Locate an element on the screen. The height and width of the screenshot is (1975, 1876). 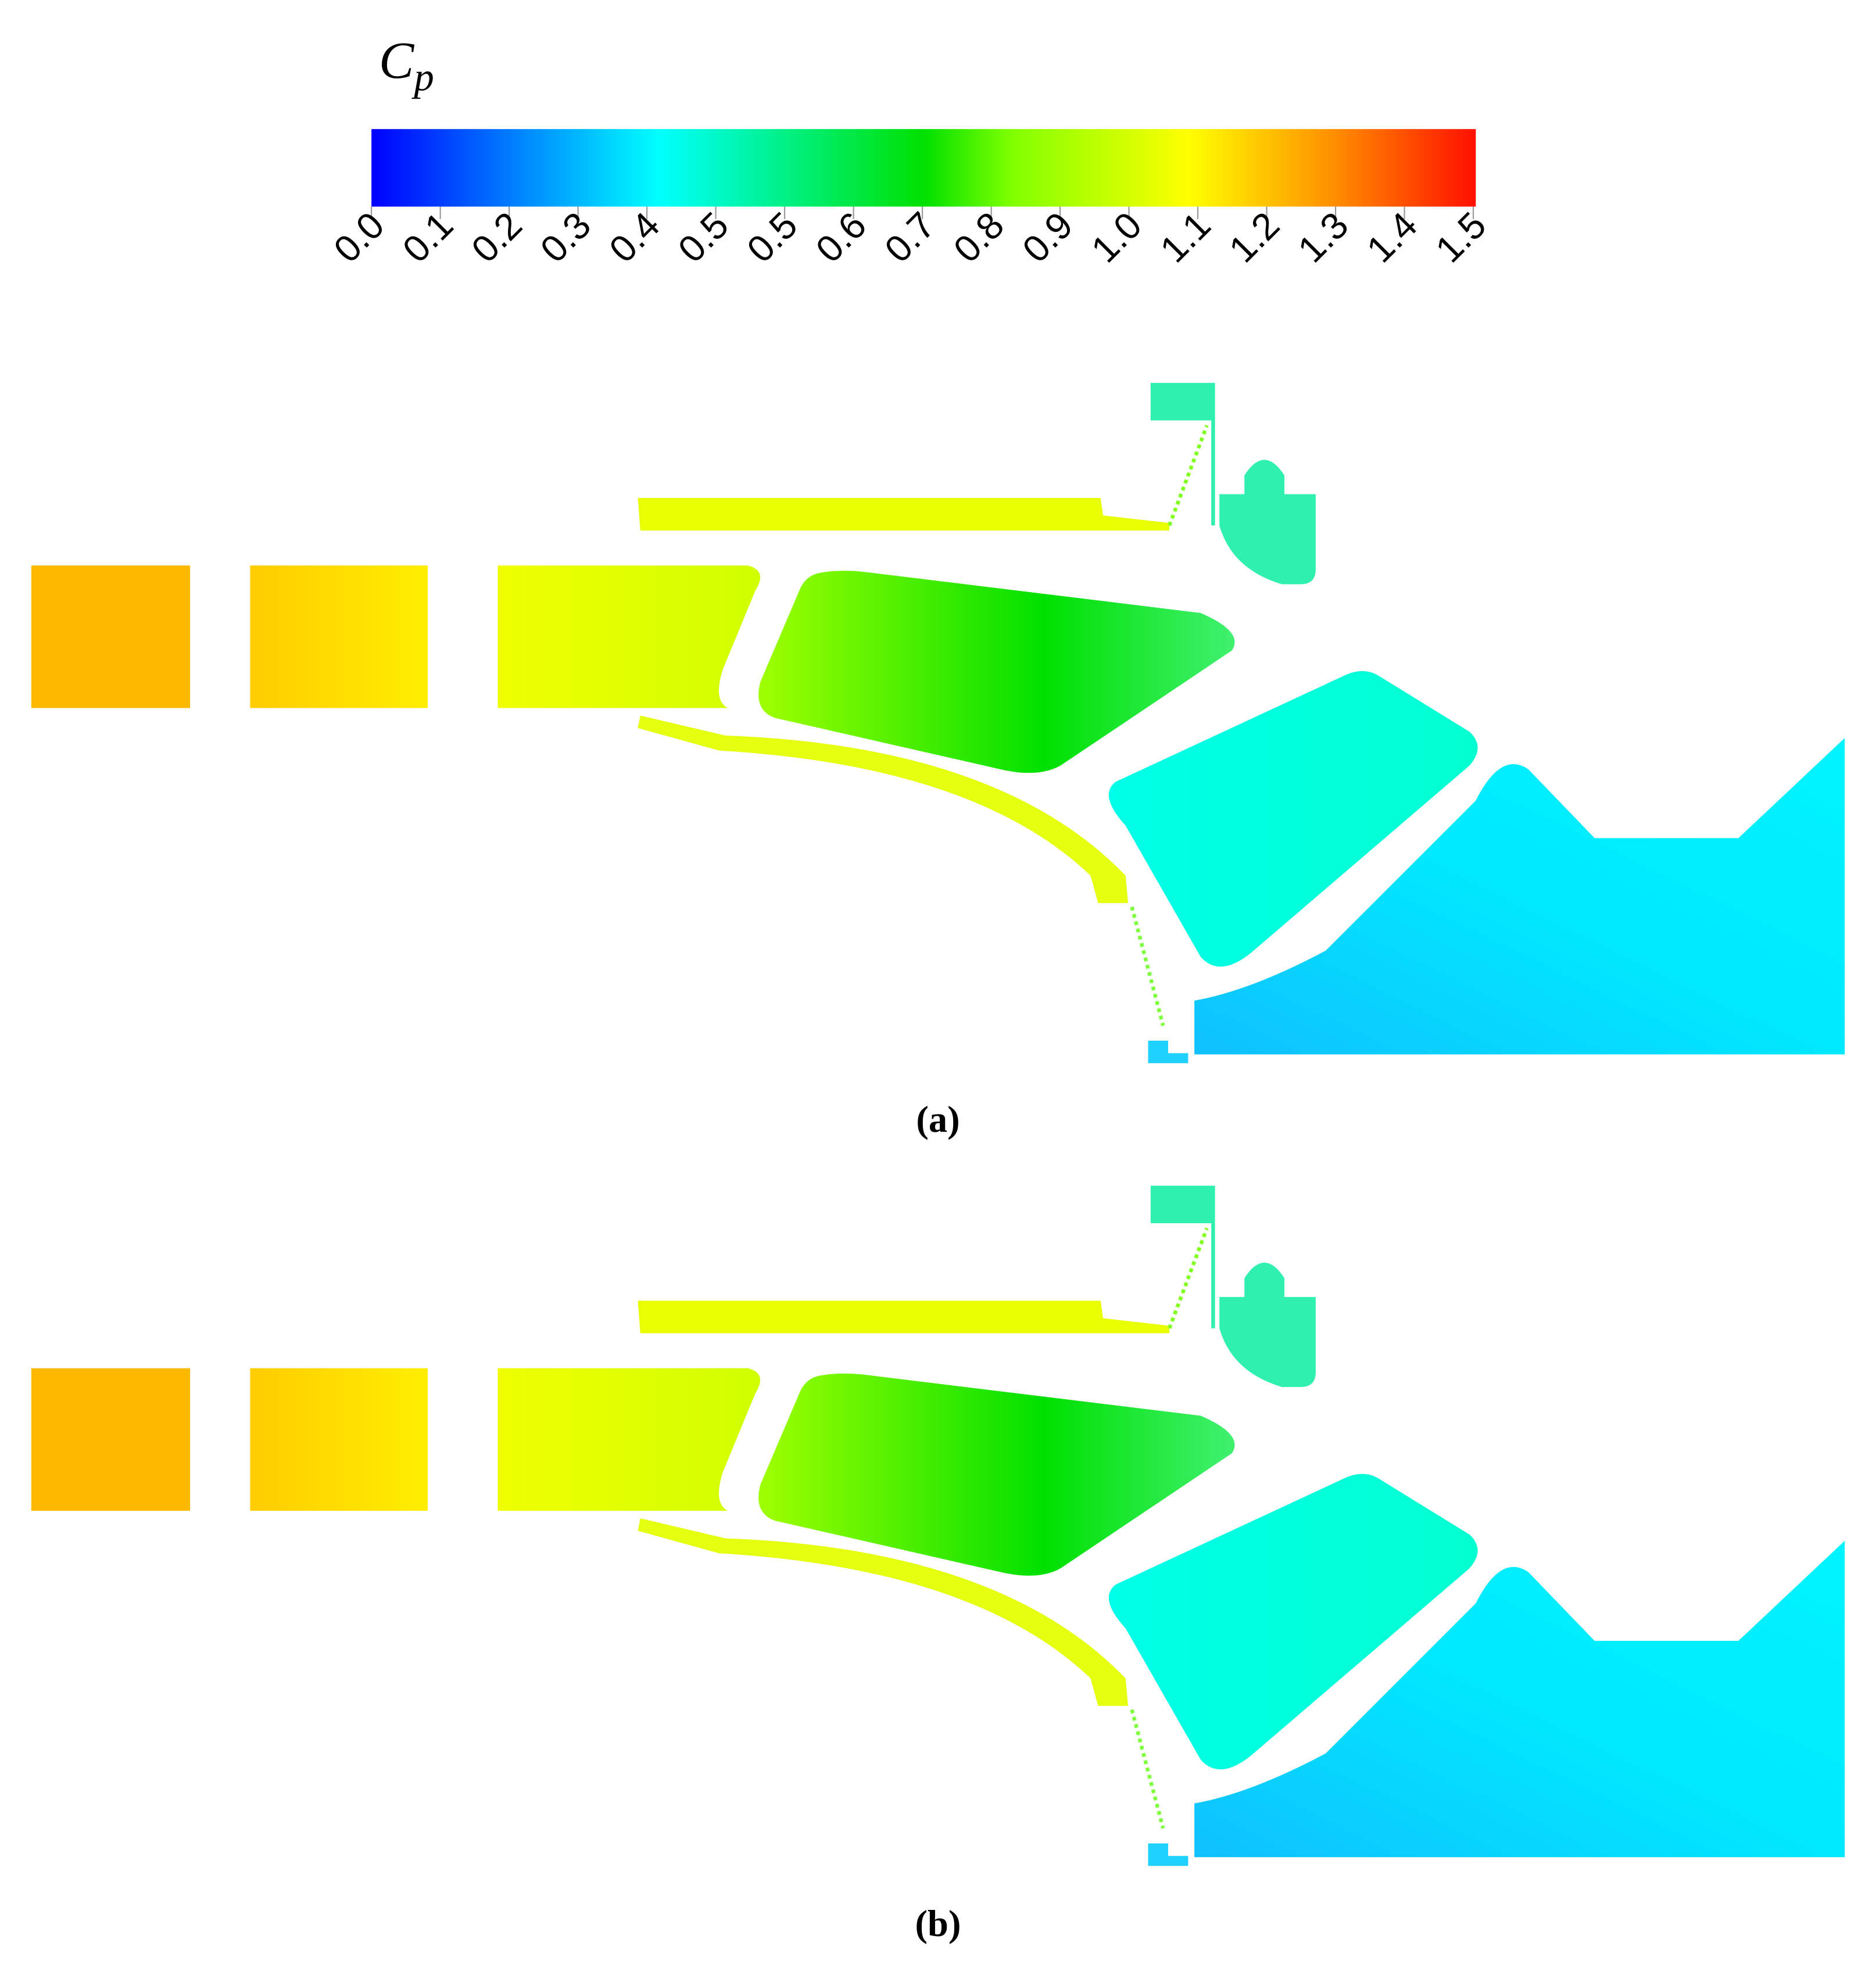
caption-b: (b) is located at coordinates (938, 1923).